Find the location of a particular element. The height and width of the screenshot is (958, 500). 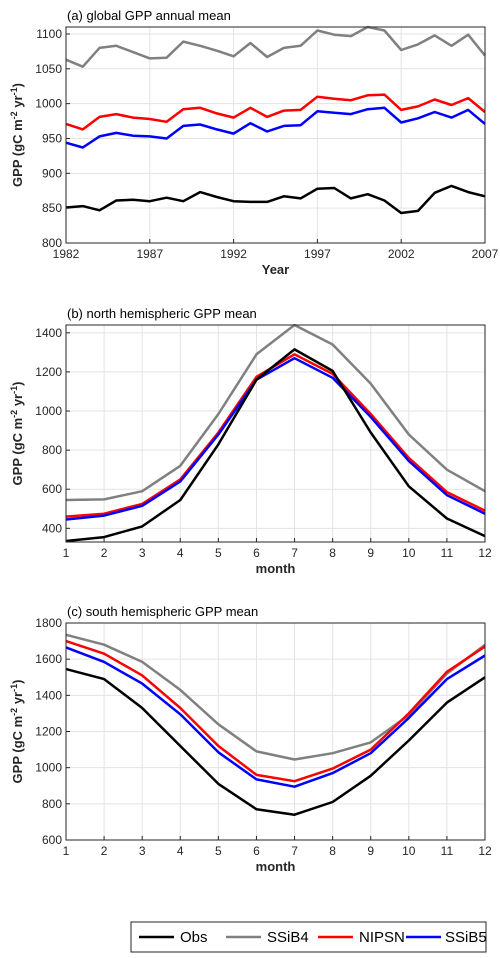

legend-label-ssib5: SSiB5 is located at coordinates (466, 937).